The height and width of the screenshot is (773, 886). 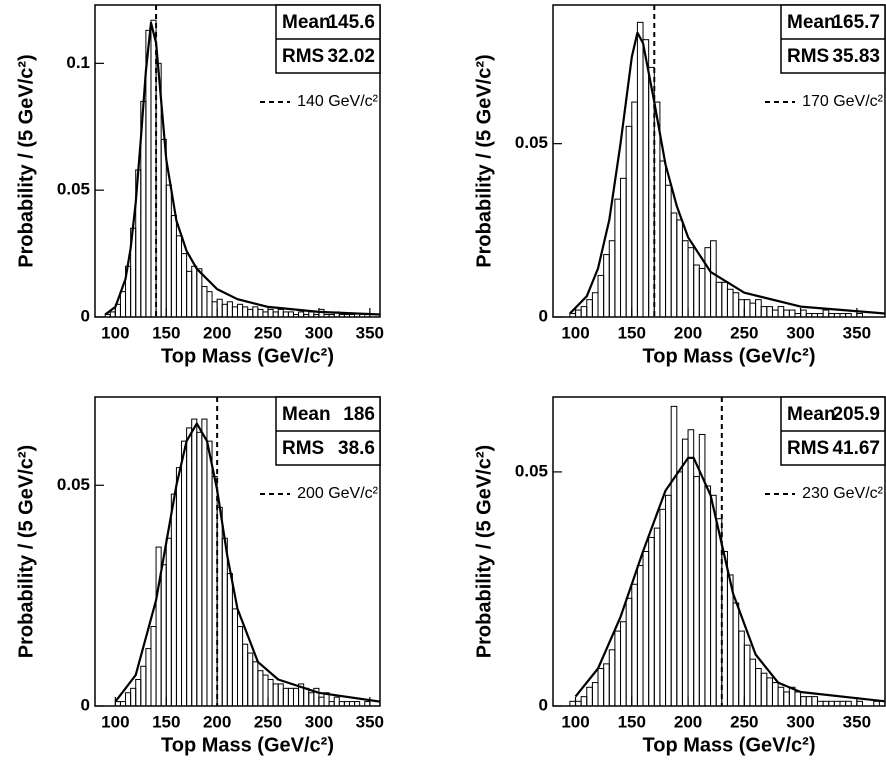 I want to click on legend-label: 140 GeV/c², so click(x=338, y=101).